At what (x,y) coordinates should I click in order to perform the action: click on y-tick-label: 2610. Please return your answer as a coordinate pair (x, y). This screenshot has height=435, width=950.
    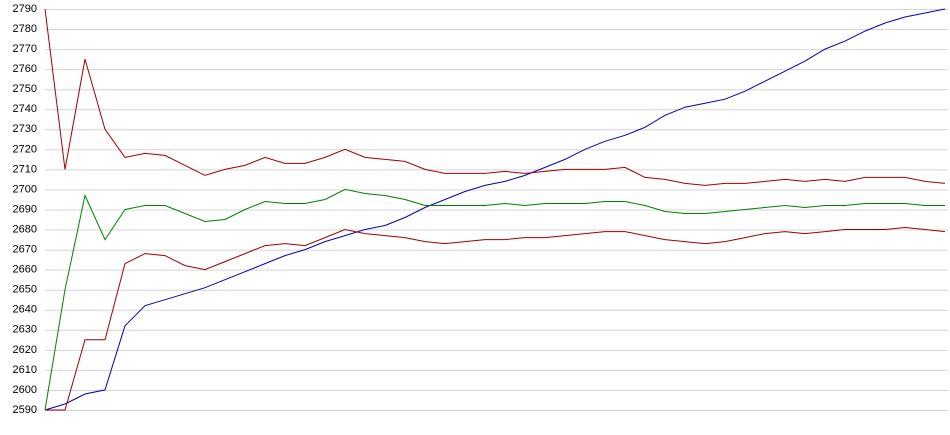
    Looking at the image, I should click on (25, 370).